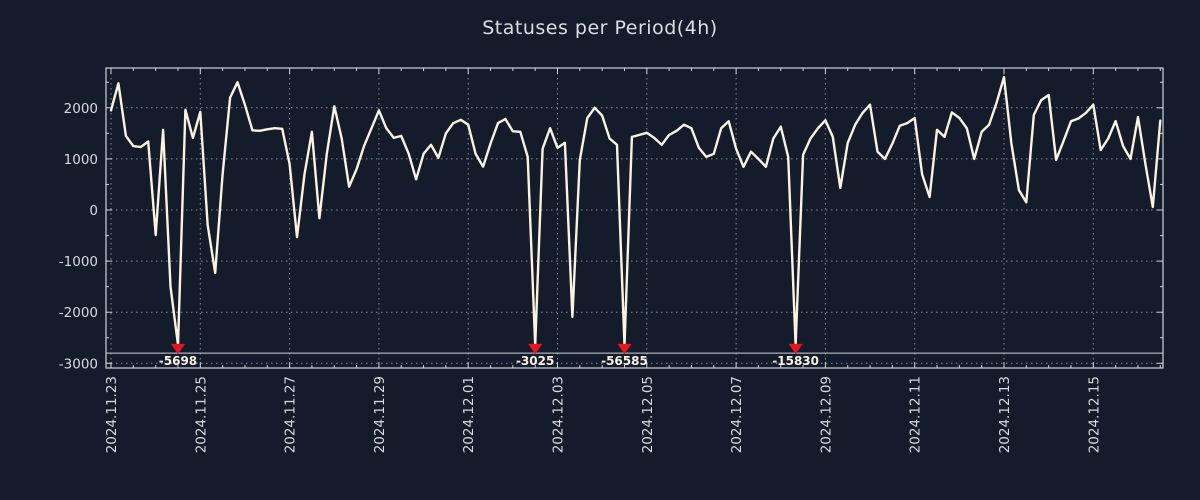 Image resolution: width=1200 pixels, height=500 pixels. Describe the element at coordinates (78, 313) in the screenshot. I see `y-tick-label: -2000` at that location.